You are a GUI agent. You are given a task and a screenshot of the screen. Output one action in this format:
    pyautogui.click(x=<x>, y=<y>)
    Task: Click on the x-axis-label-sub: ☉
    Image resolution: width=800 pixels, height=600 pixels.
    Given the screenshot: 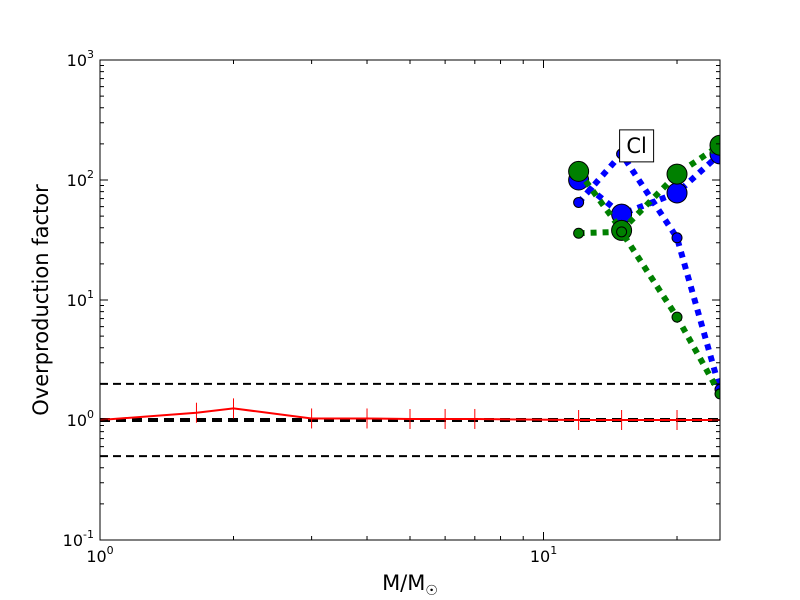 What is the action you would take?
    pyautogui.click(x=431, y=591)
    